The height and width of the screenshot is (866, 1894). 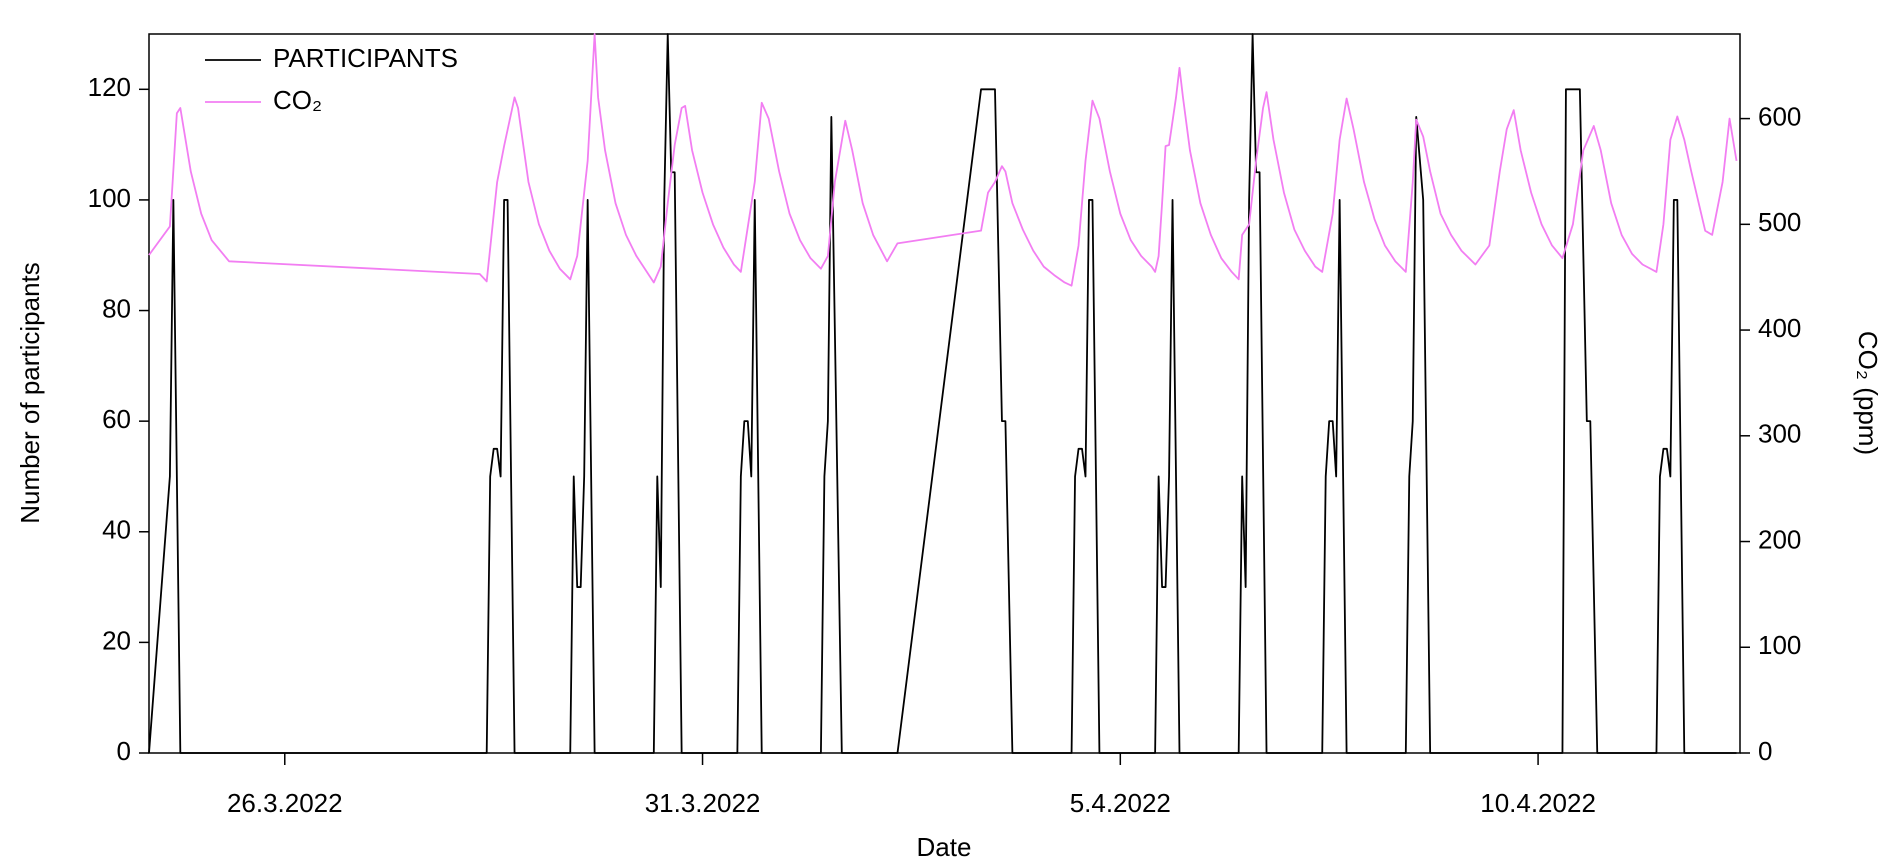 I want to click on x-tick-label: 26.3.2022, so click(x=285, y=803).